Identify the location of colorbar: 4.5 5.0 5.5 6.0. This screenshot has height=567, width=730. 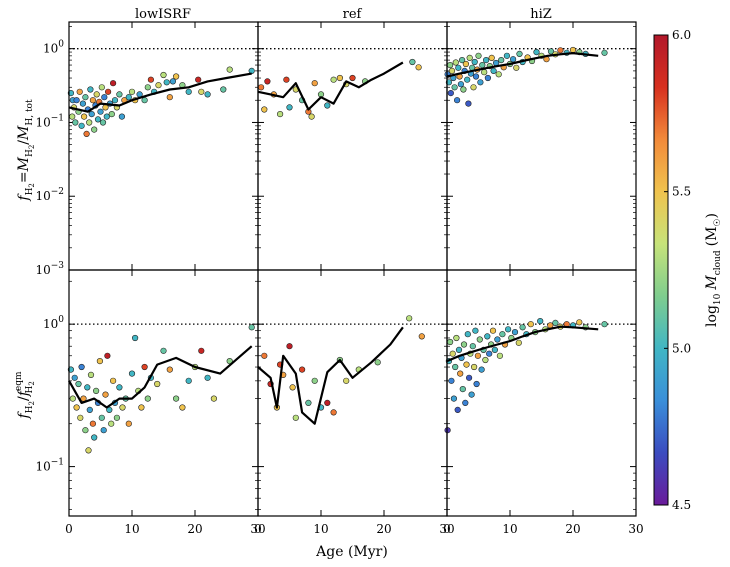
(672, 270).